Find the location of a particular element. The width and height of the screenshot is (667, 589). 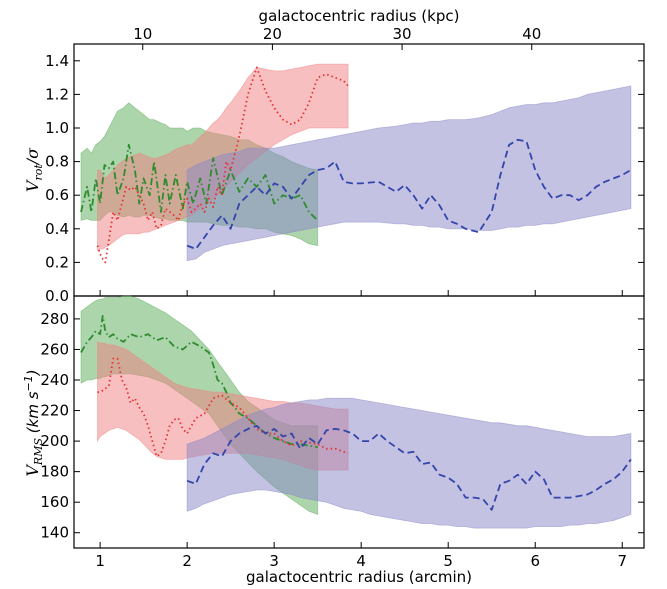

bottom-x-tick-label: 4 is located at coordinates (361, 561).